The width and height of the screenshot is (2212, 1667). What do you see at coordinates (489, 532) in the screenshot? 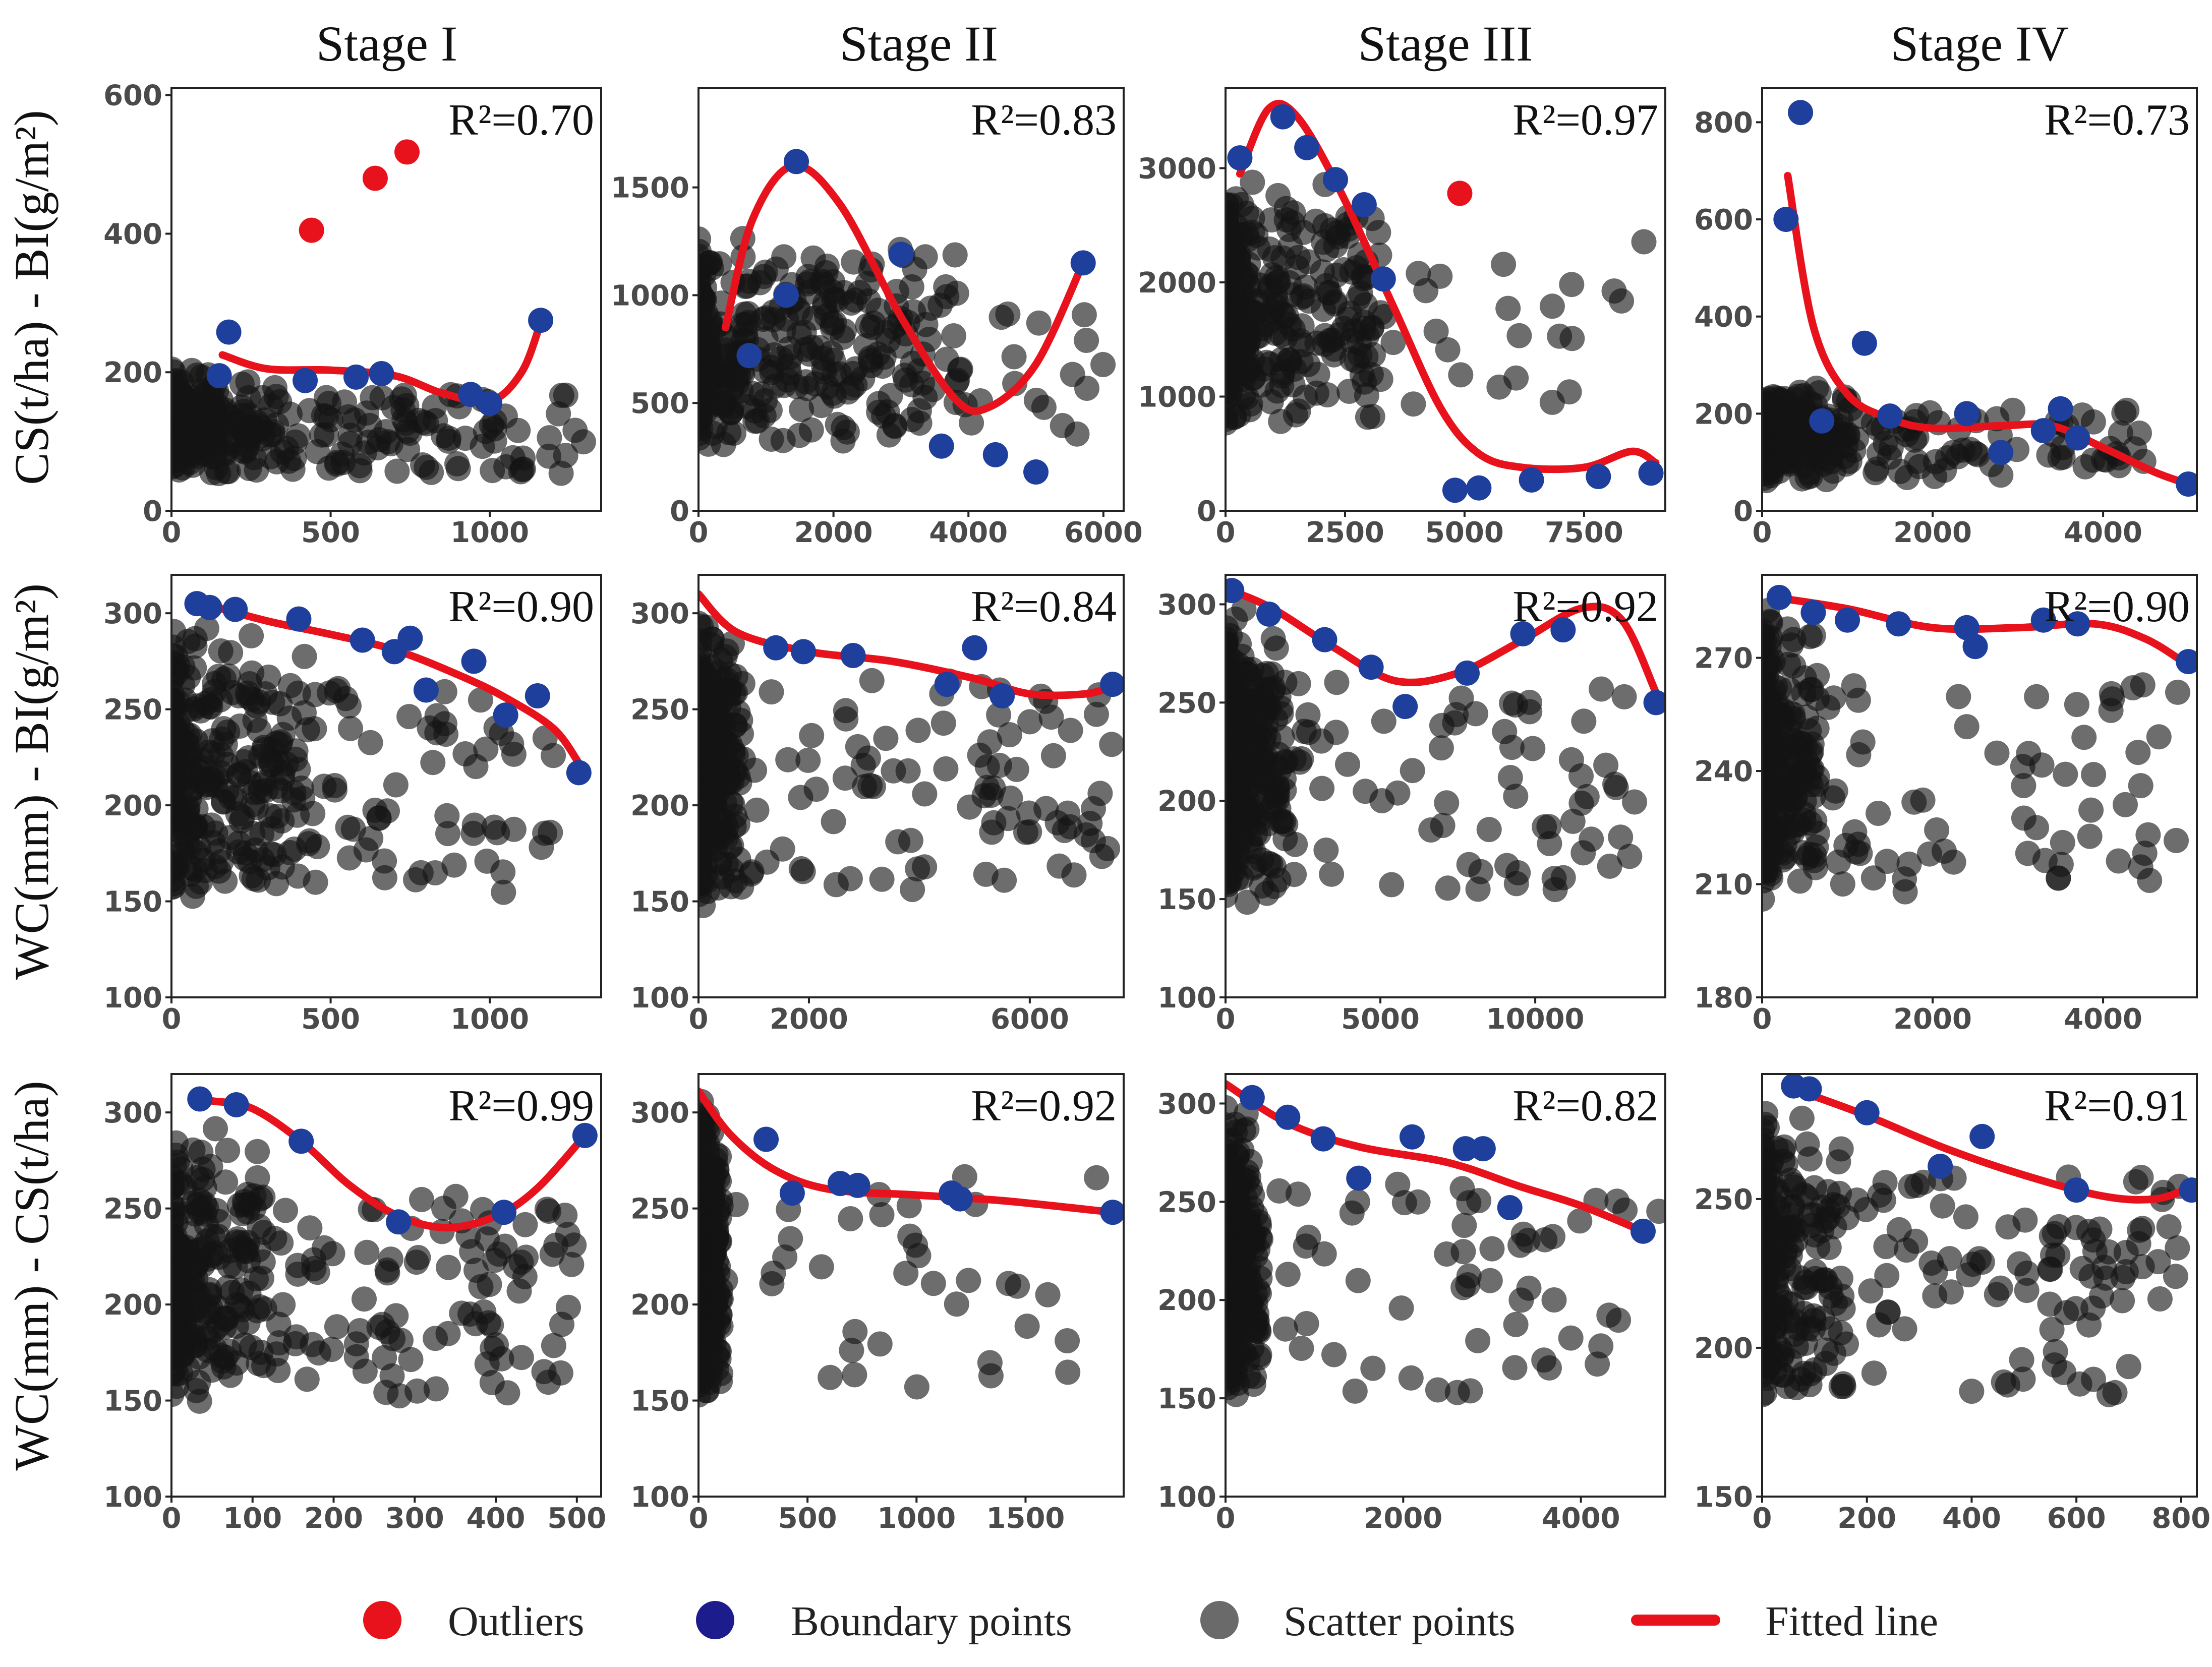
I see `x-tick-label: 1000` at bounding box center [489, 532].